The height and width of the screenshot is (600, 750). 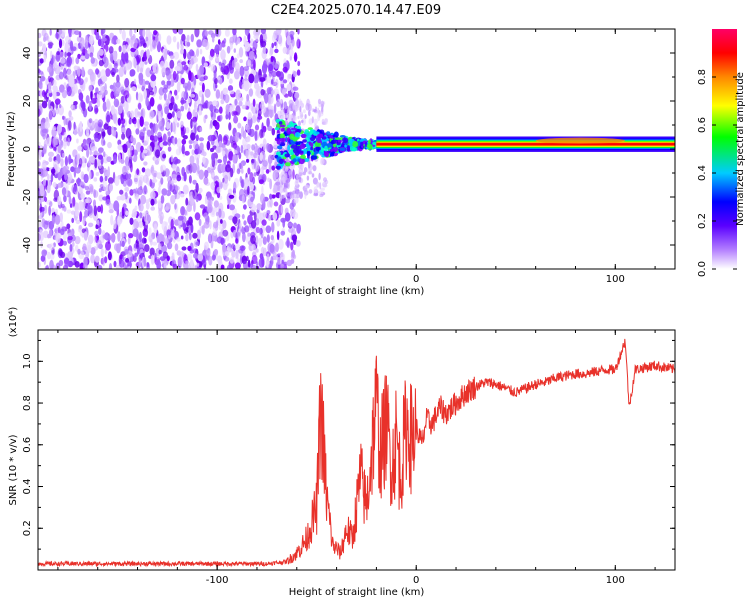 What do you see at coordinates (27, 101) in the screenshot?
I see `spectrogram-ytick-label: 20` at bounding box center [27, 101].